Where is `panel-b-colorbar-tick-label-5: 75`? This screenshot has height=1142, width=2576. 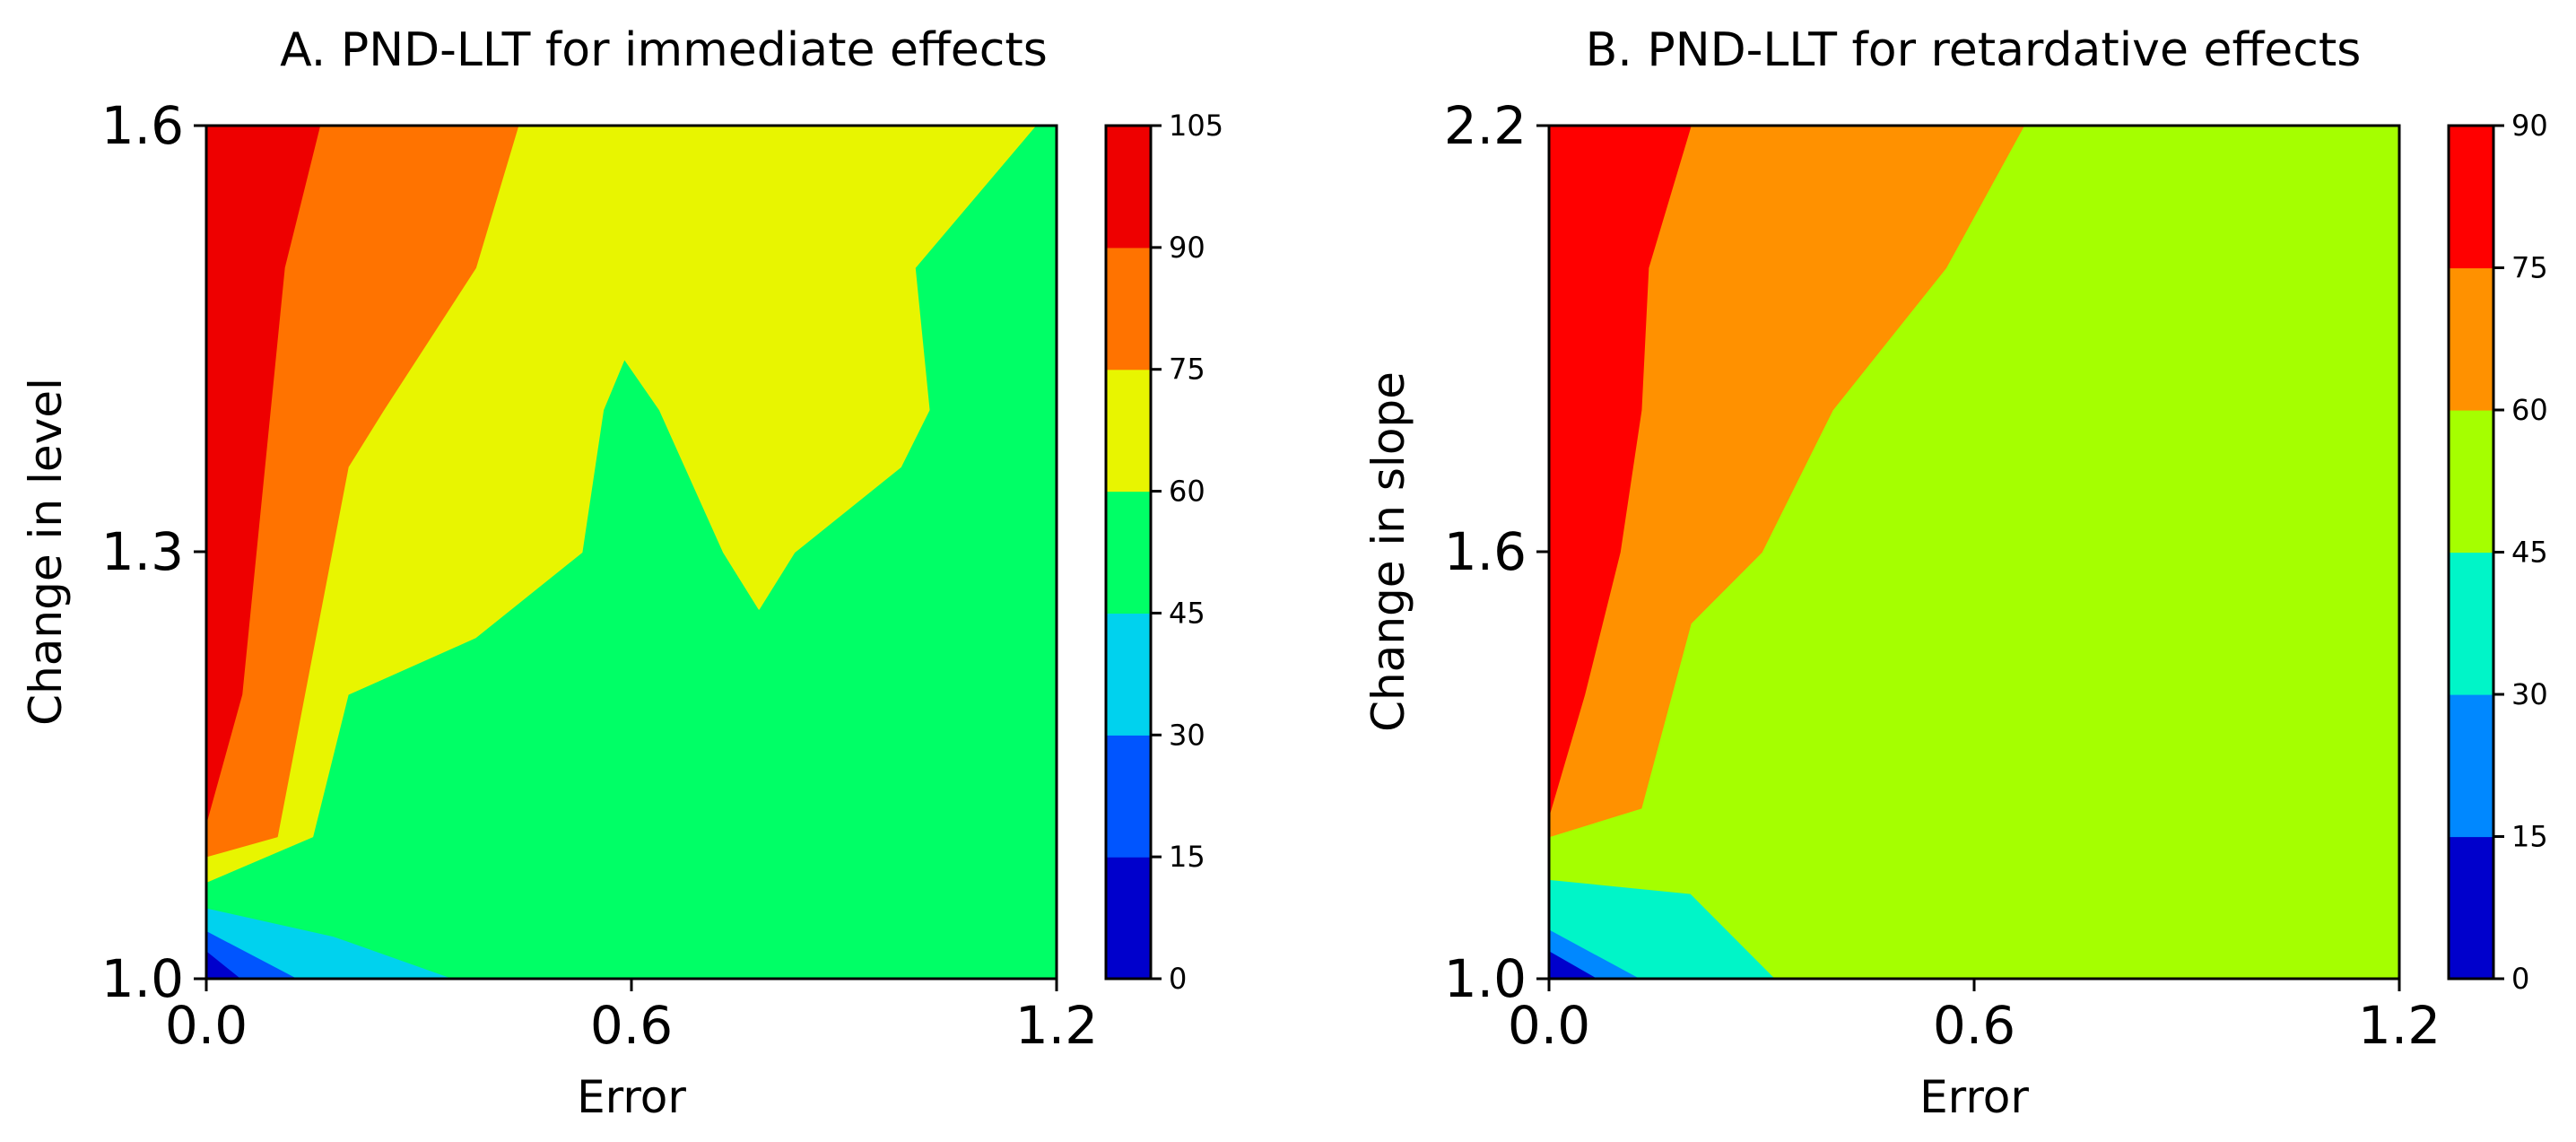 panel-b-colorbar-tick-label-5: 75 is located at coordinates (2529, 268).